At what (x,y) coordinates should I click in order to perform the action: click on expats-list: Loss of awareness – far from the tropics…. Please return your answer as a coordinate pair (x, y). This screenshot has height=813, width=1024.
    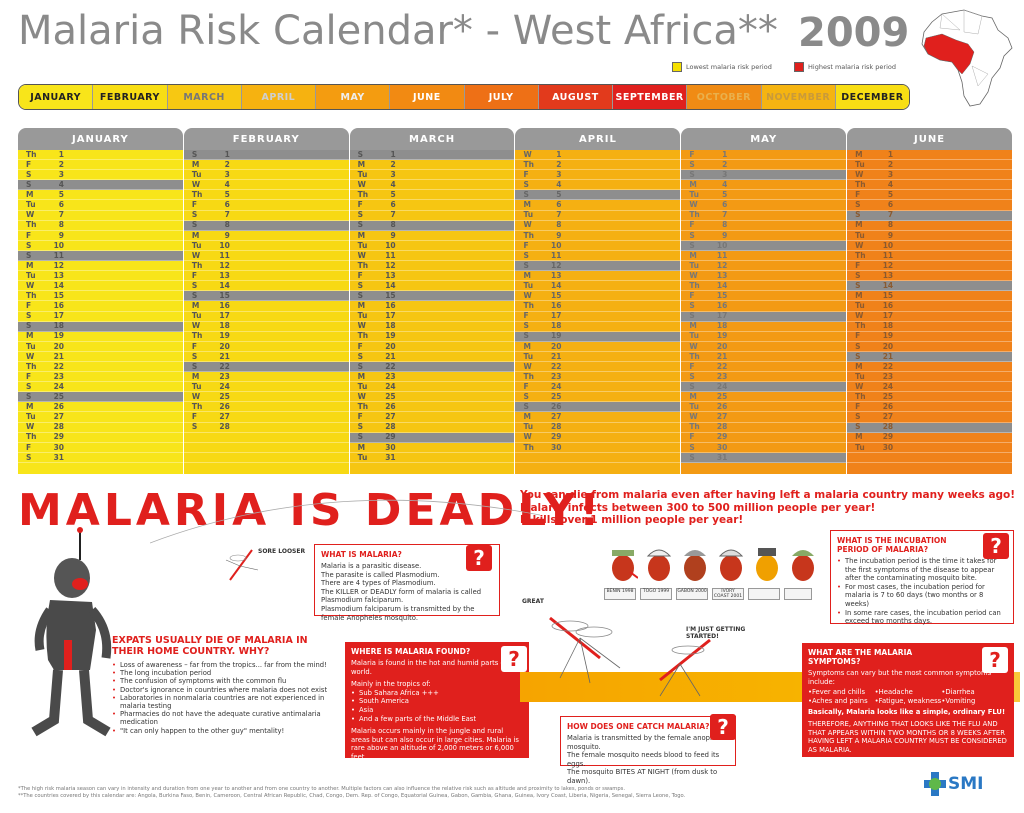
    Looking at the image, I should click on (227, 698).